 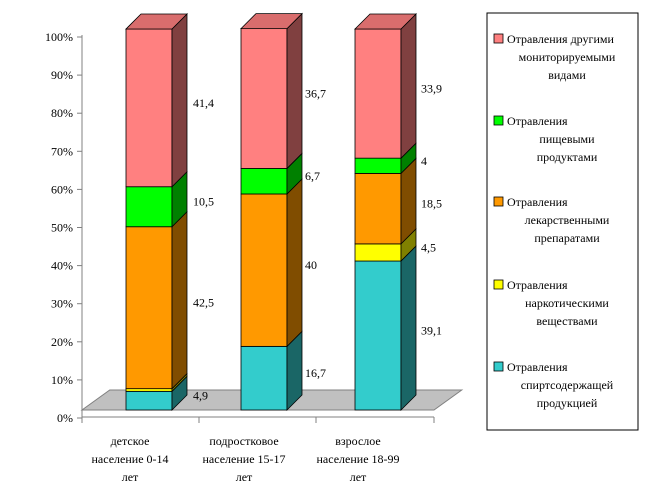 I want to click on legend-entry: Отравления лекарственными препаратами, so click(x=551, y=220).